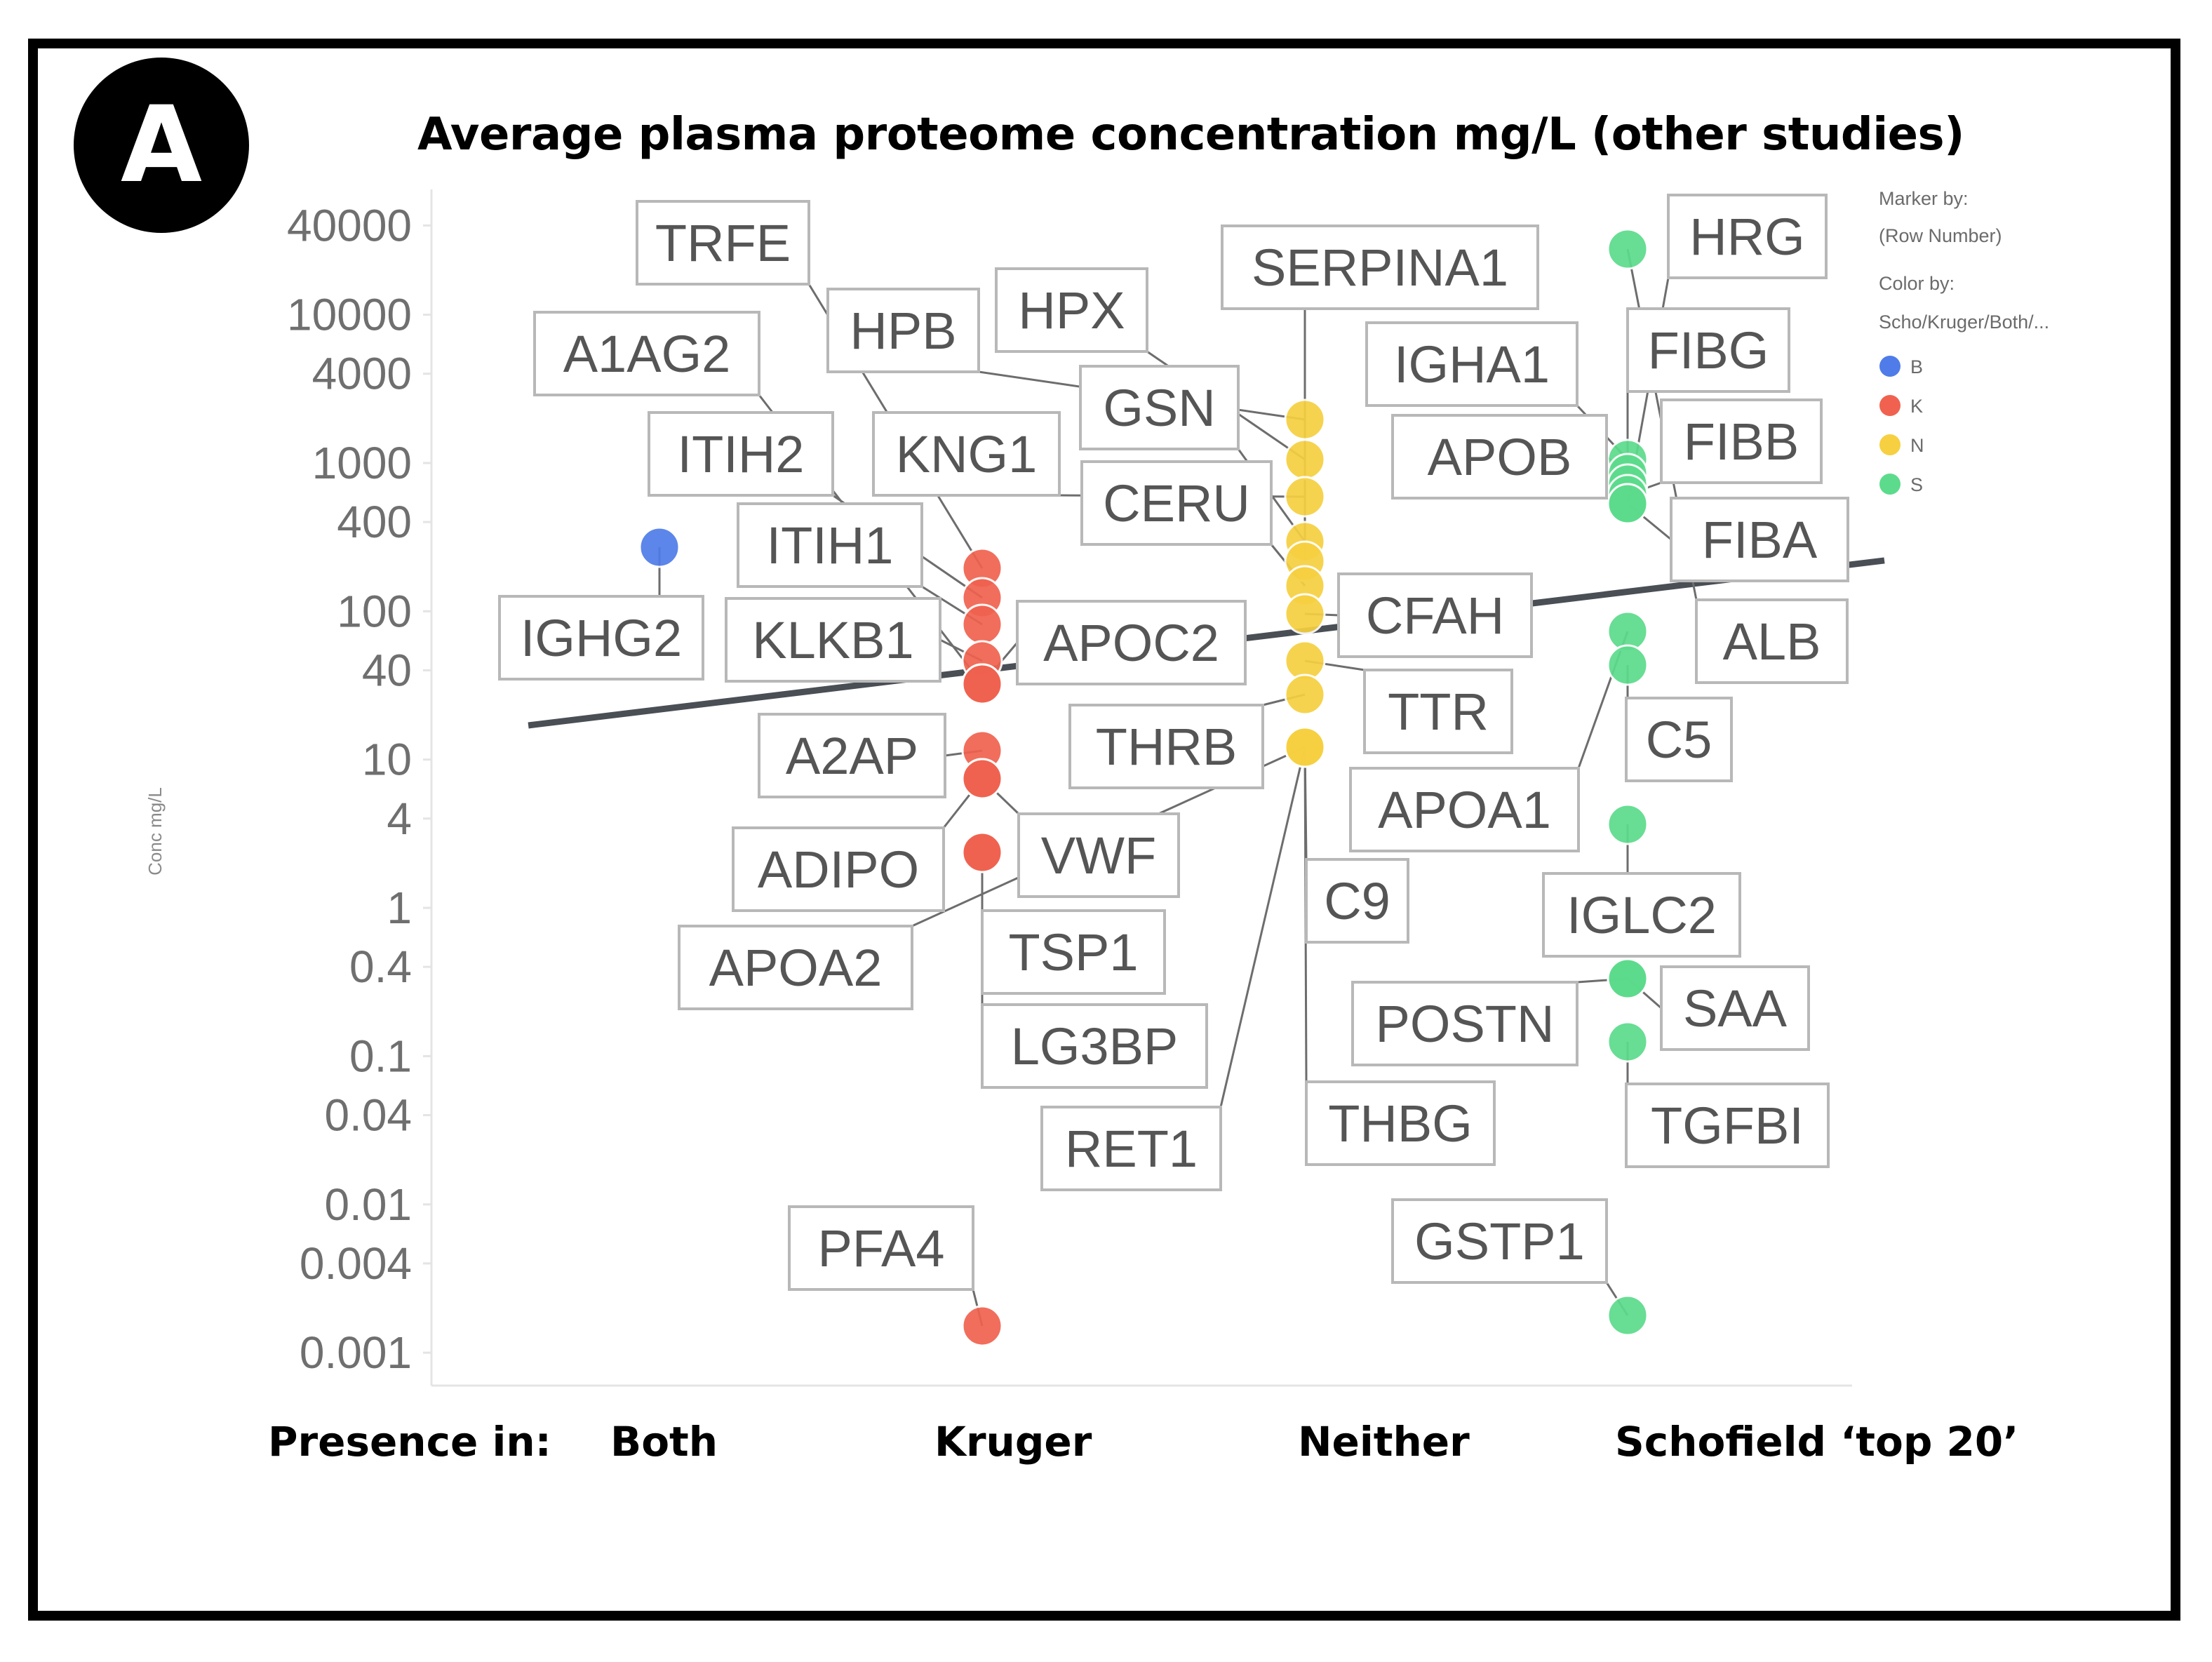 Image resolution: width=2212 pixels, height=1662 pixels. I want to click on point-label: FIBG, so click(1708, 350).